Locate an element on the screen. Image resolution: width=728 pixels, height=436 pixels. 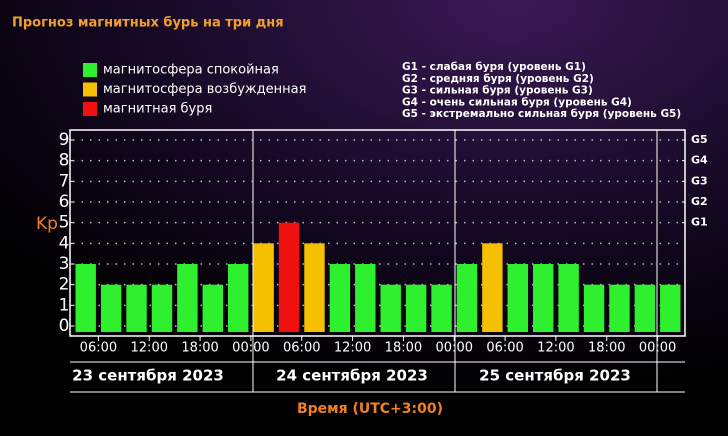
storm-legend-label: G3 - сильная буря (уровень G3) is located at coordinates (497, 91).